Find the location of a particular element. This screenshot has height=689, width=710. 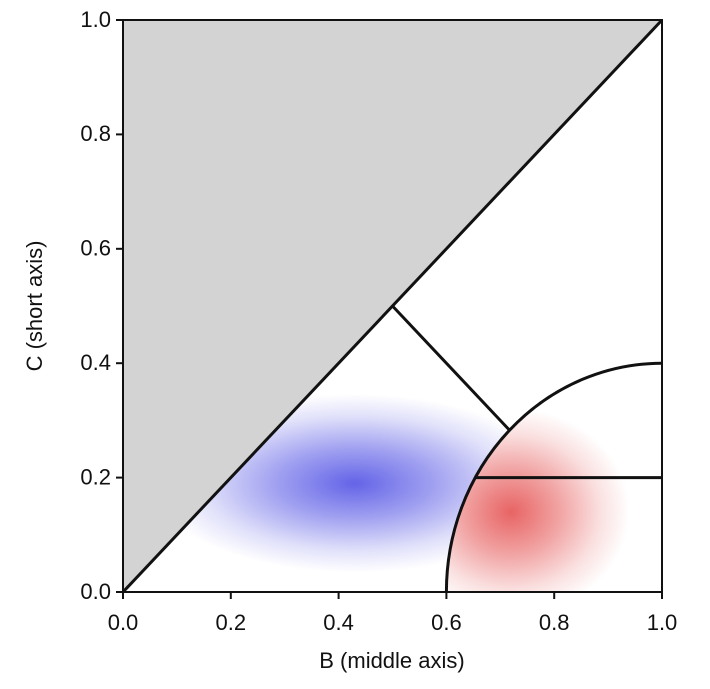

boundary-line is located at coordinates (451, 368).